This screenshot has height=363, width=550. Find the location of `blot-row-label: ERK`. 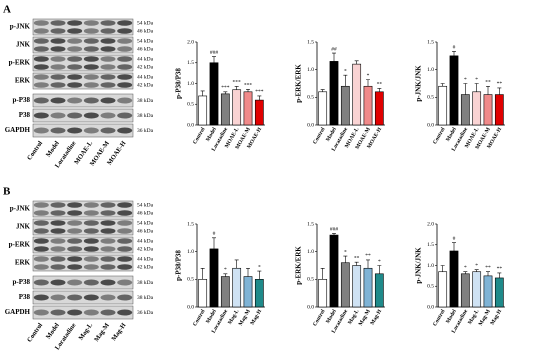

blot-row-label: ERK is located at coordinates (23, 263).